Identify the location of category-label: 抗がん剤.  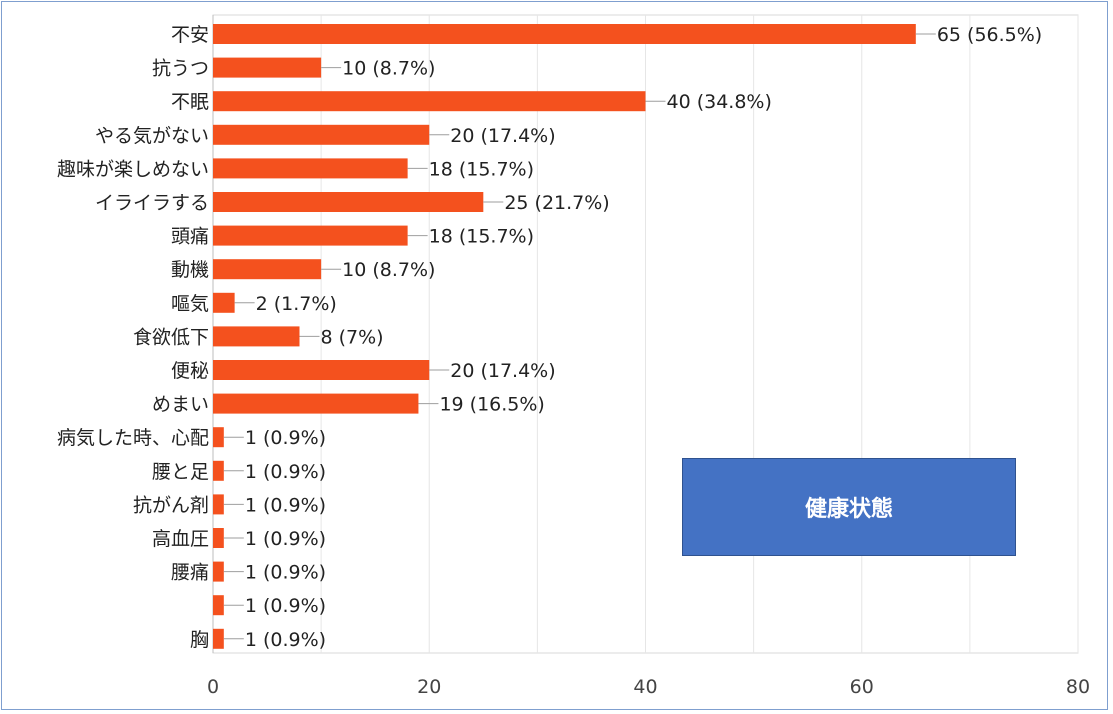
(171, 505).